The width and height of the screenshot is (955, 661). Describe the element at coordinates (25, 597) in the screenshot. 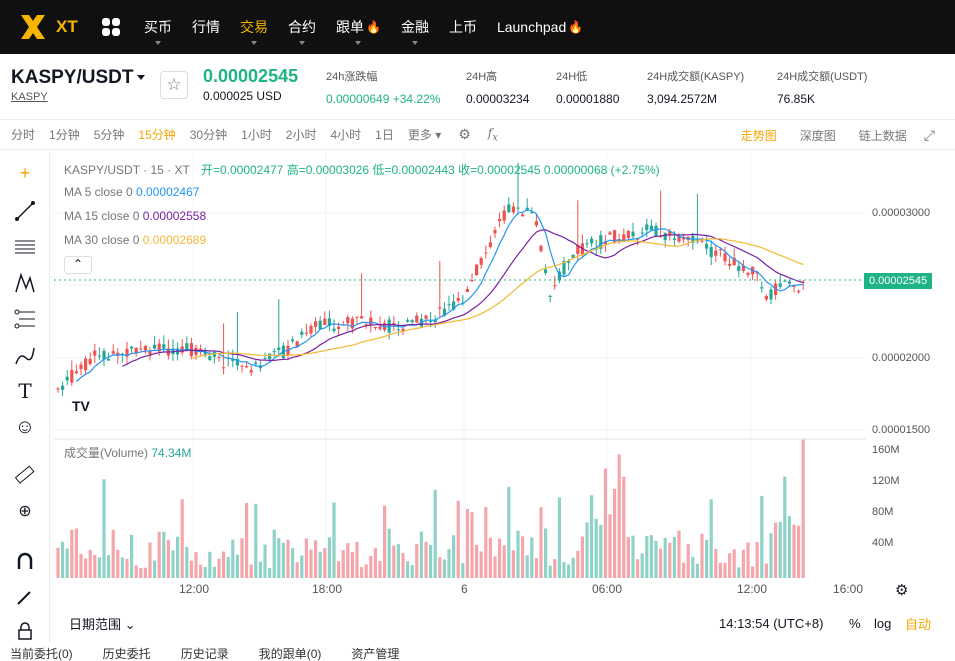

I see `pencil-lock-icon` at that location.